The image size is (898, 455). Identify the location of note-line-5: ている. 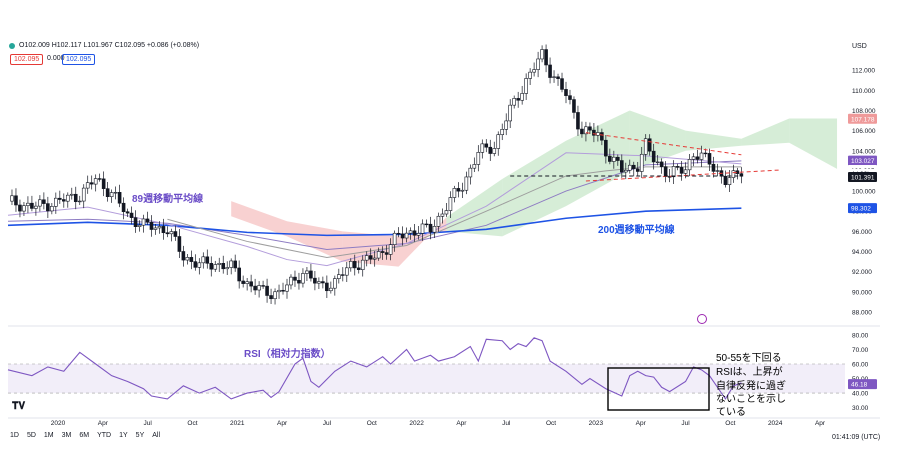
(731, 412).